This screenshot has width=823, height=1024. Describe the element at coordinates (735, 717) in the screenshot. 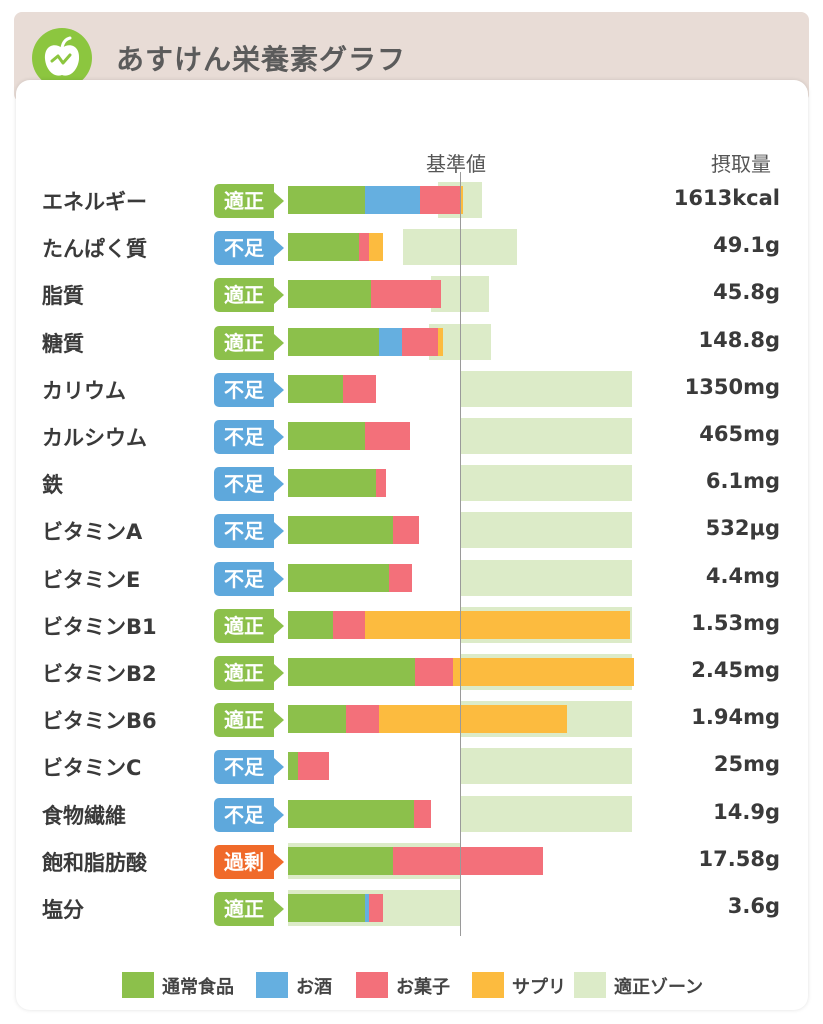

I see `intake-value: 1.94mg` at that location.